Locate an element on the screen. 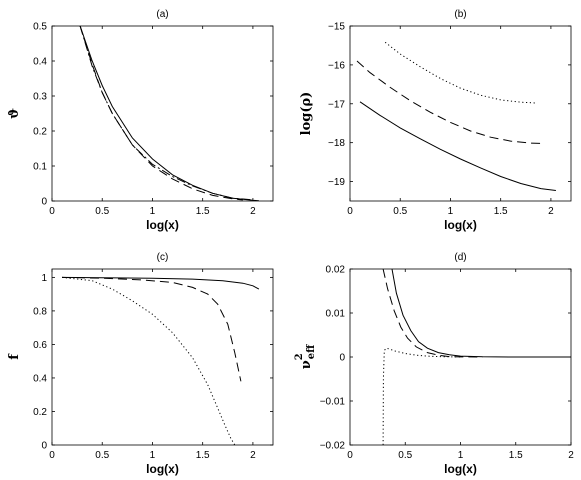 This screenshot has width=581, height=480. y-tick-label: −19 is located at coordinates (336, 182).